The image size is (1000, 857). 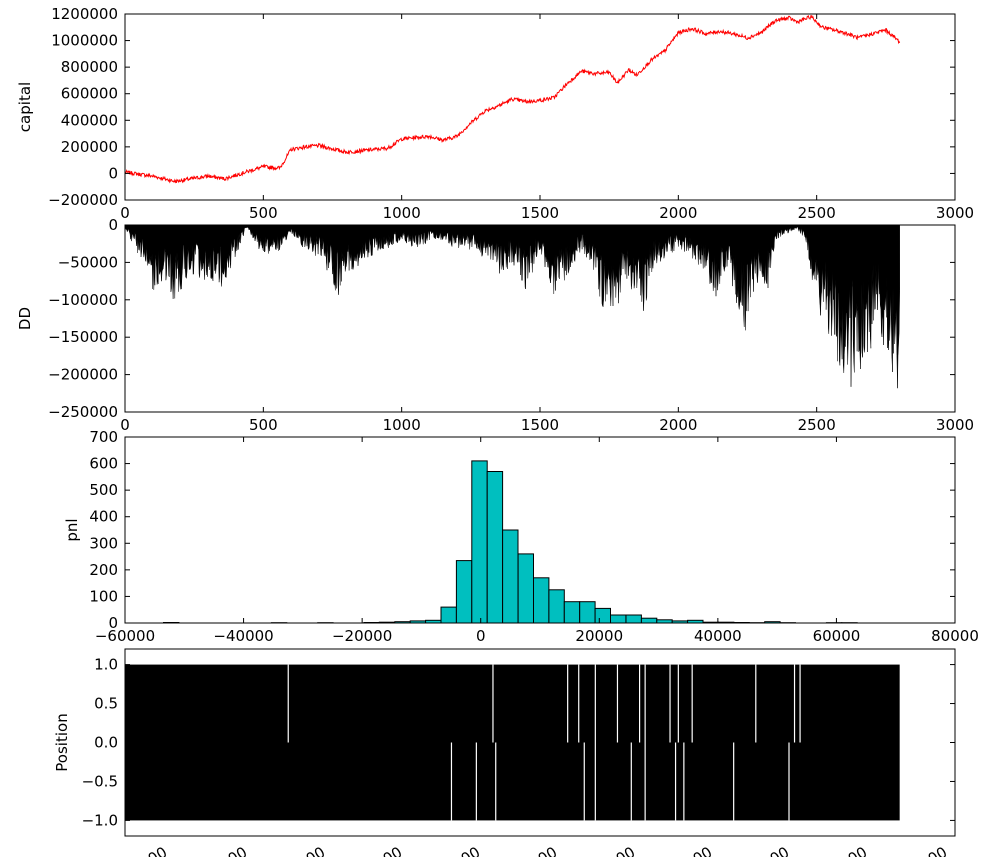 I want to click on drawdown-xtick-label: 2000, so click(x=678, y=425).